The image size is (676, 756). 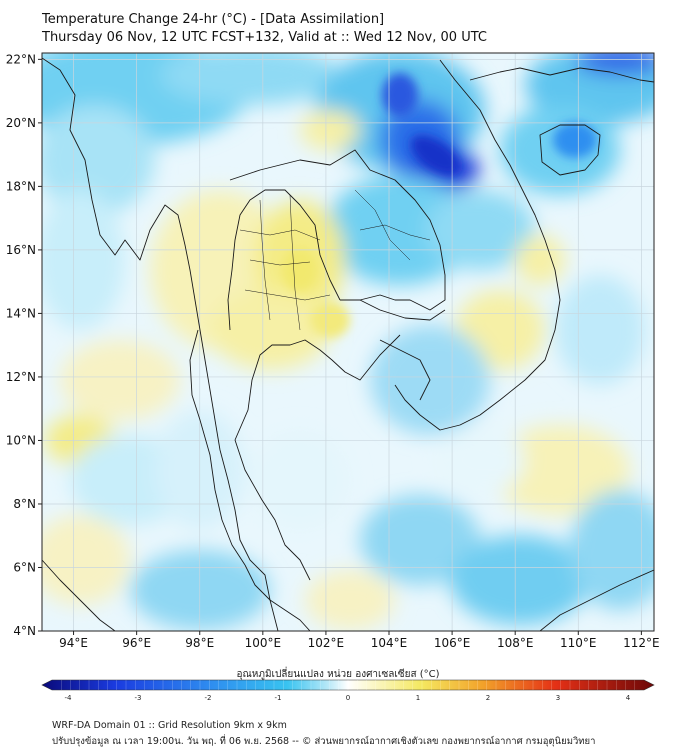 What do you see at coordinates (21, 186) in the screenshot?
I see `lat-tick-label: 18°N` at bounding box center [21, 186].